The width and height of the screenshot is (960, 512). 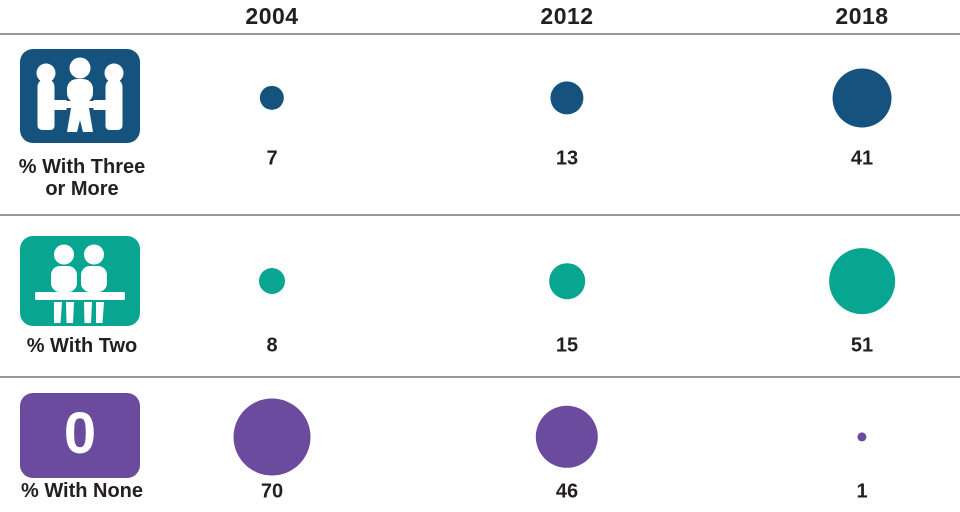 What do you see at coordinates (567, 16) in the screenshot?
I see `column-header-2012: 2012` at bounding box center [567, 16].